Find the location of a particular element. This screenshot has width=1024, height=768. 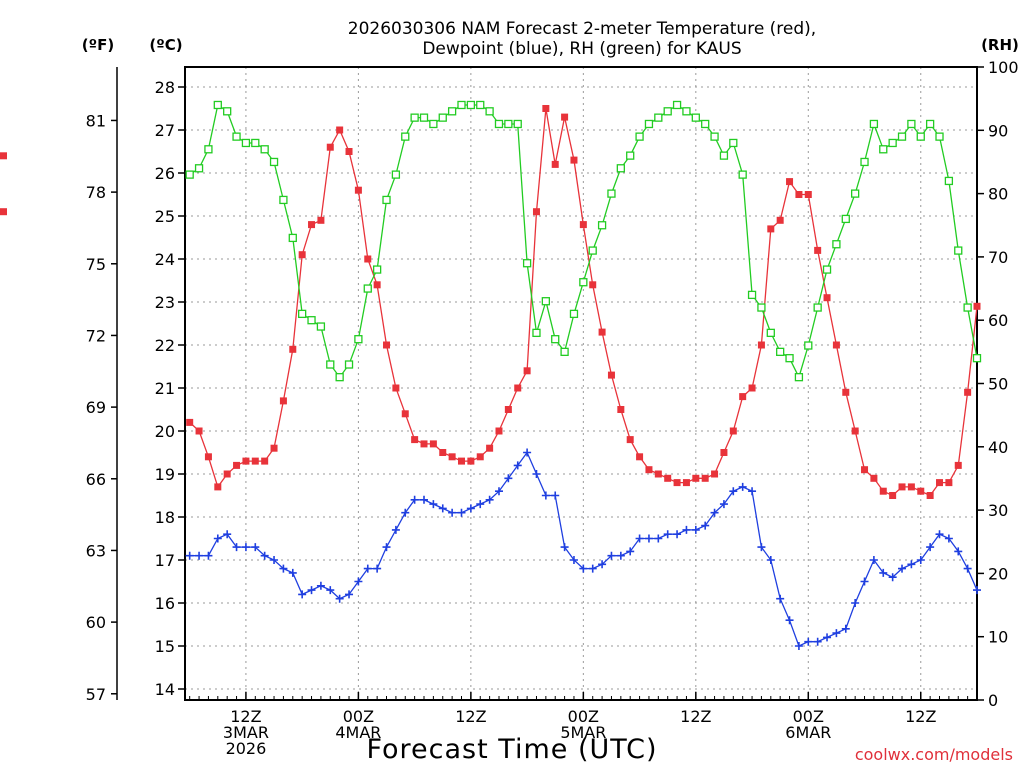

celsius-tick-label: 15 is located at coordinates (165, 646).